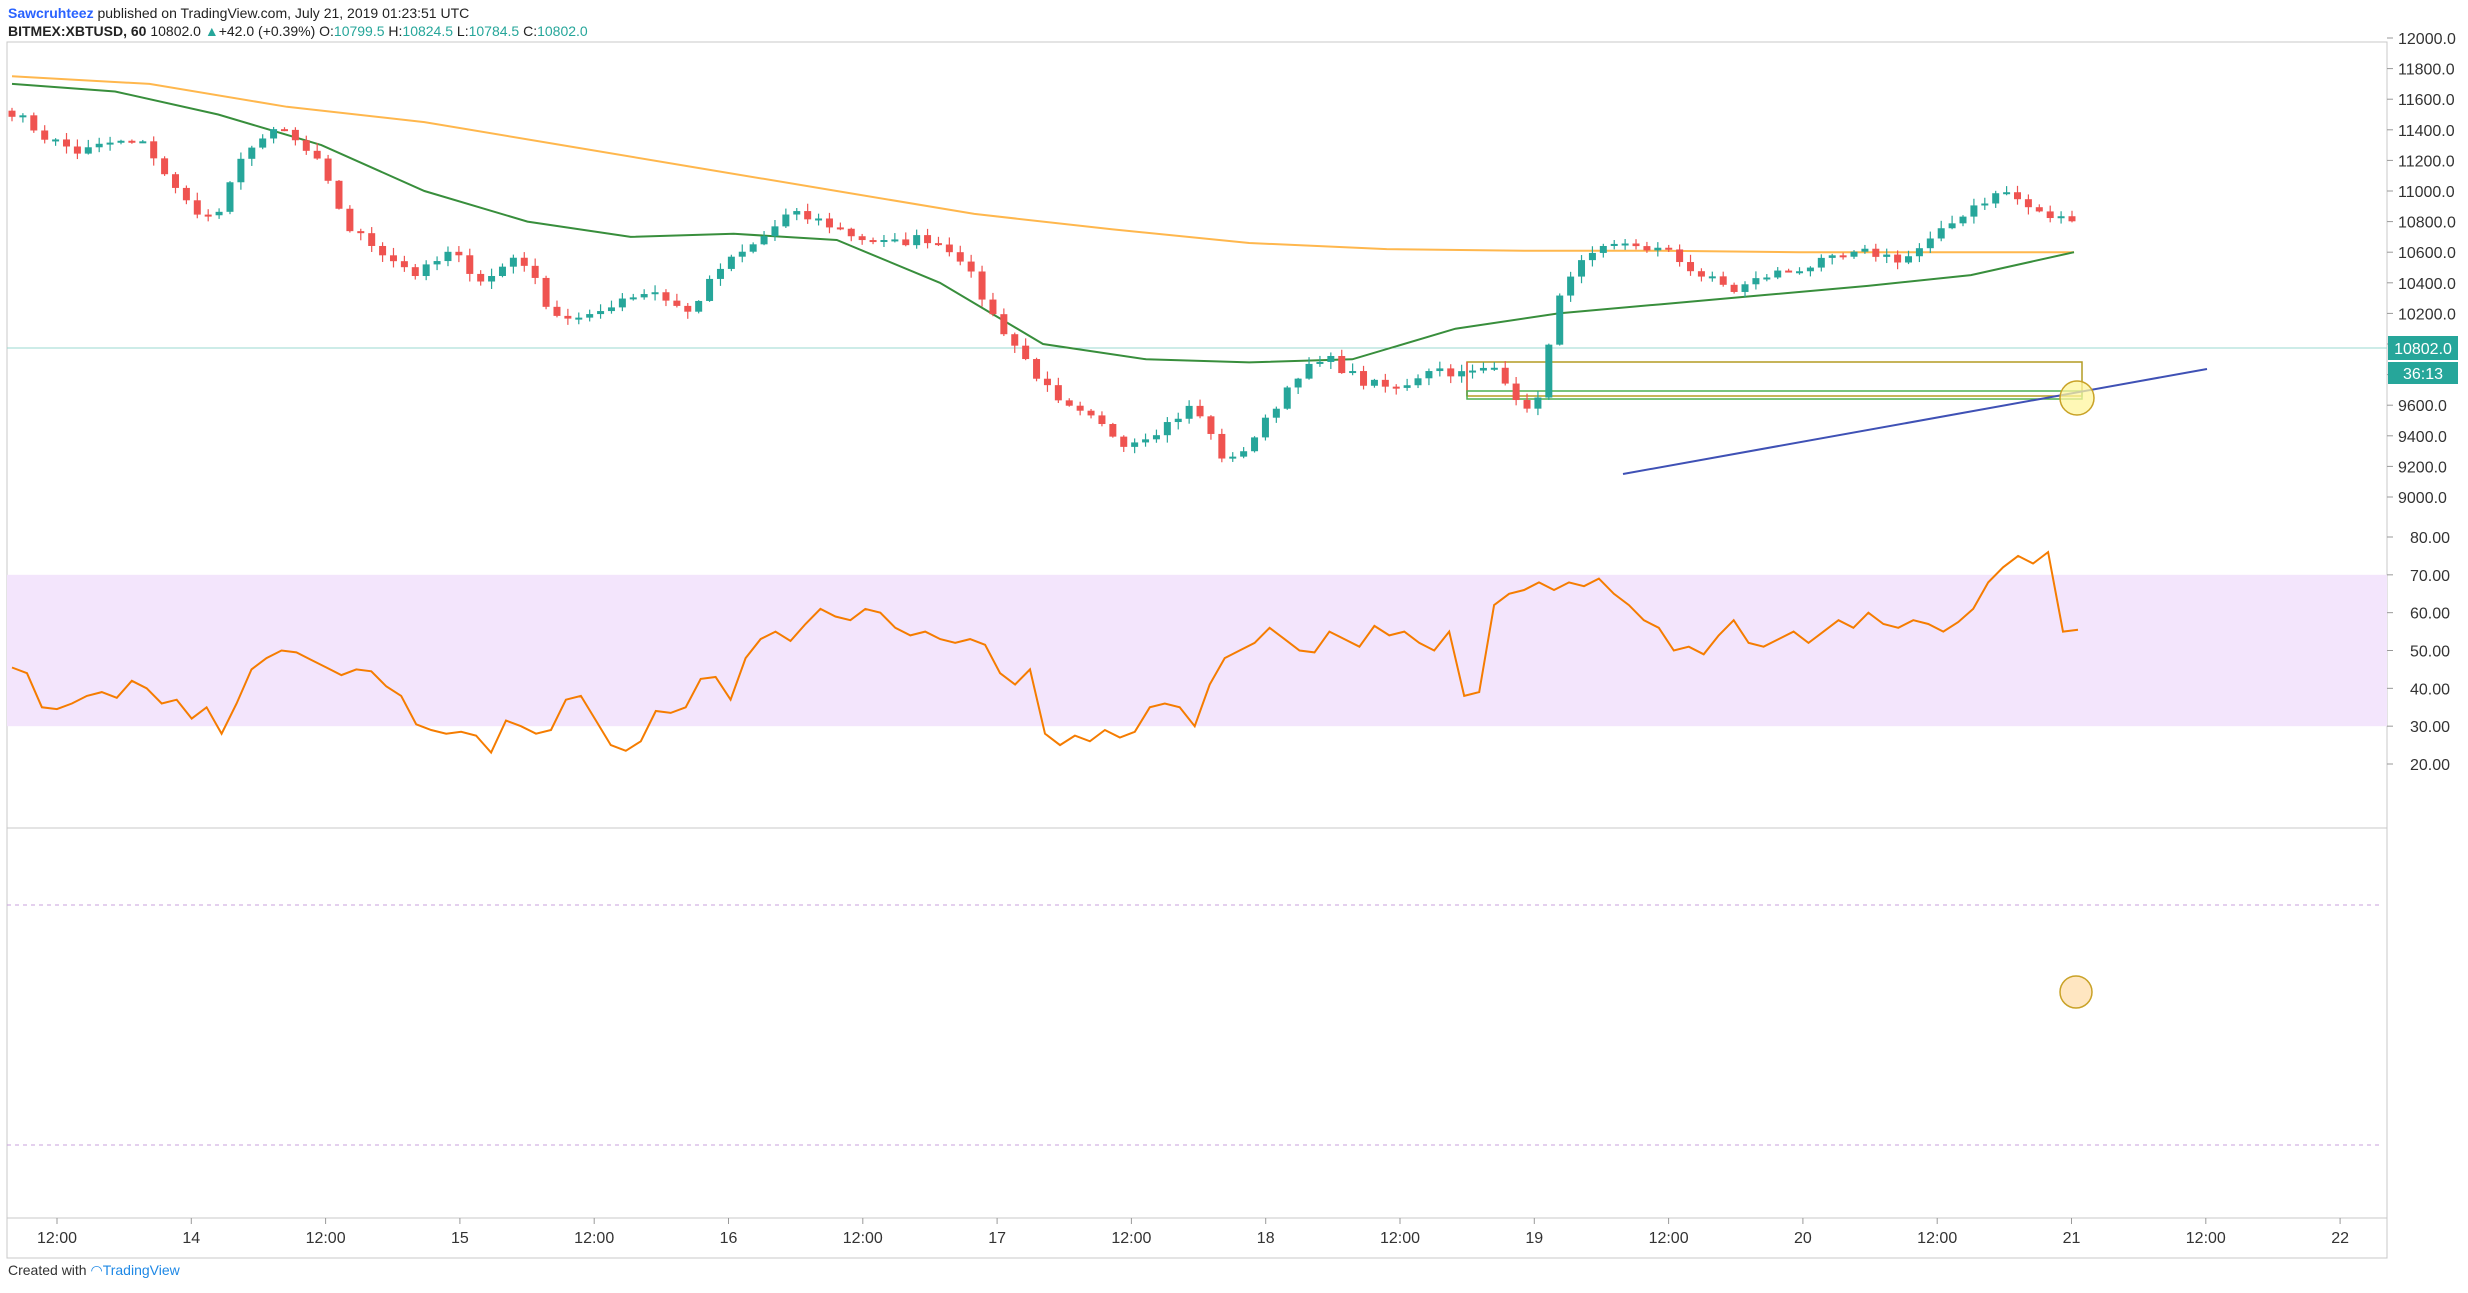  Describe the element at coordinates (2427, 223) in the screenshot. I see `price-tick-label: 10800.0` at that location.